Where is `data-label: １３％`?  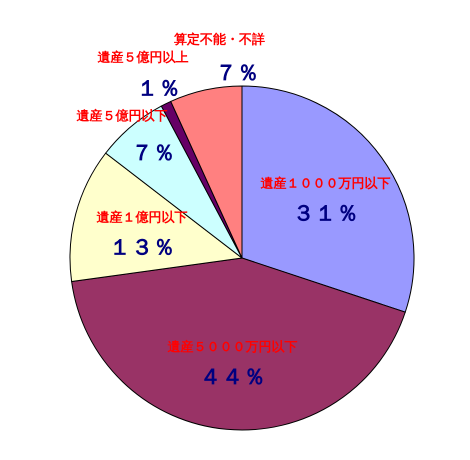
data-label: １３％ is located at coordinates (142, 248).